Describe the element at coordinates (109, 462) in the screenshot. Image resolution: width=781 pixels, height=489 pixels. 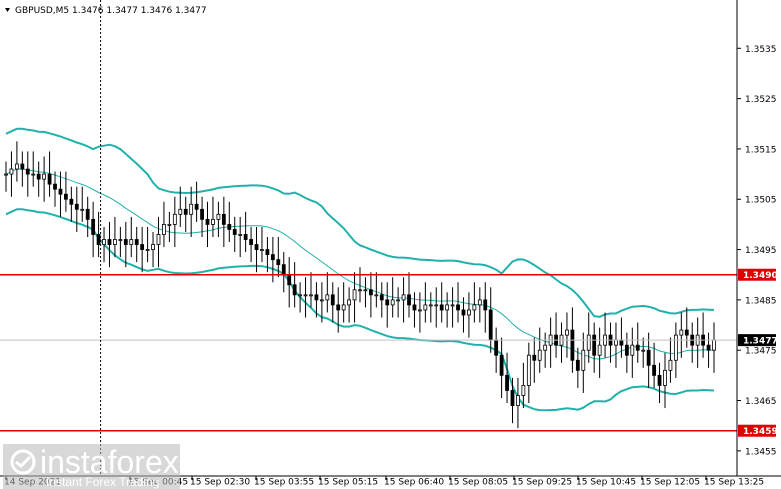
I see `watermark-brand: instaforex` at that location.